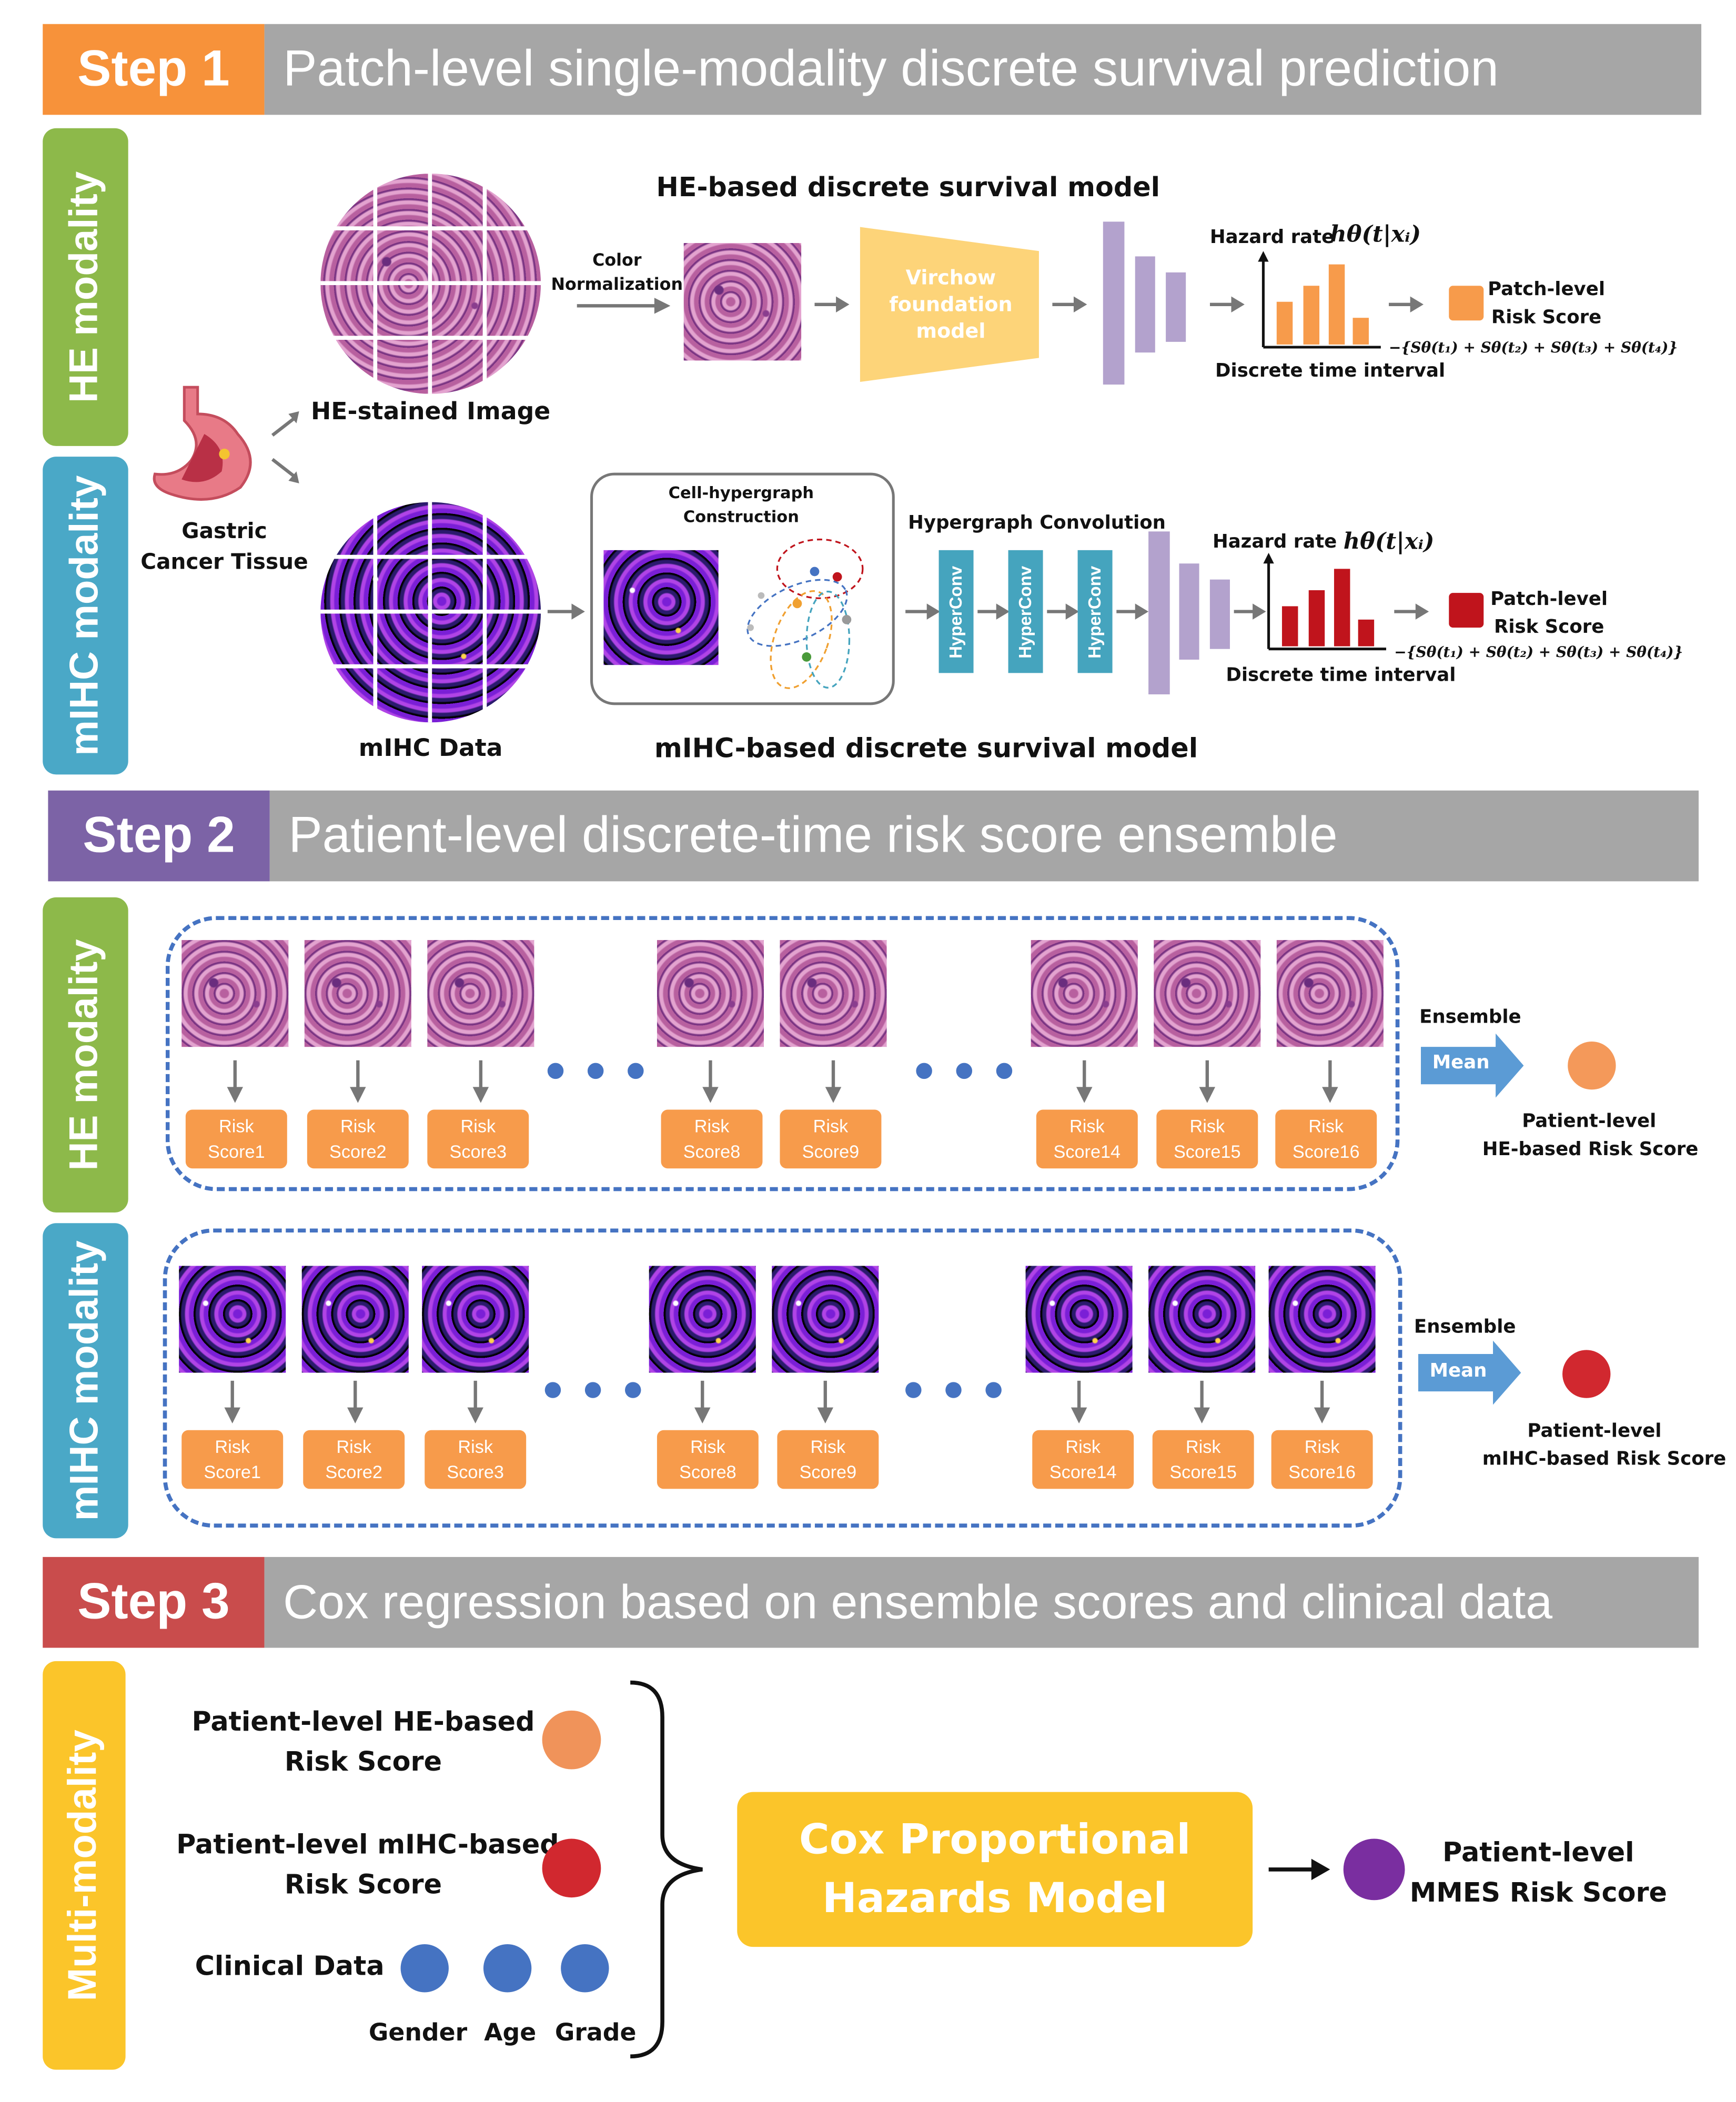  I want to click on s3-mihc-score-label: Patient-level mIHC-based Risk Score, so click(367, 1864).